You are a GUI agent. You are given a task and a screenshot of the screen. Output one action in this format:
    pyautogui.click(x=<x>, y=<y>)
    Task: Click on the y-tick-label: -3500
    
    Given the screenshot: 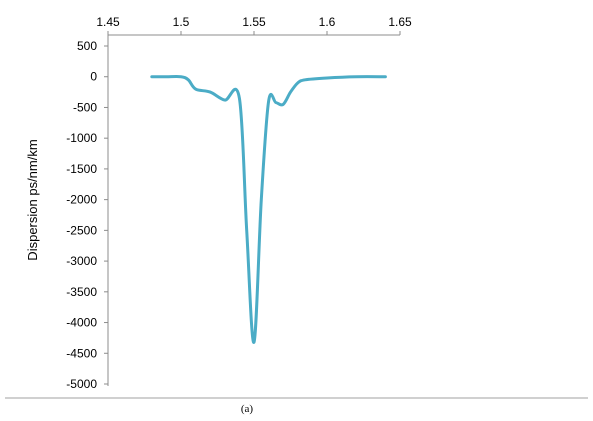 What is the action you would take?
    pyautogui.click(x=81, y=292)
    